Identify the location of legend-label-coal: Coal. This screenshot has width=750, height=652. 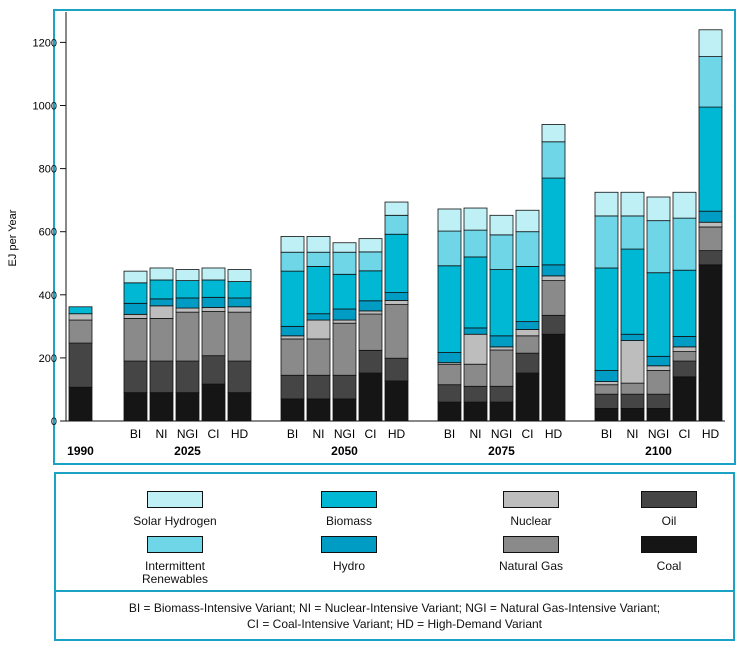
(669, 566).